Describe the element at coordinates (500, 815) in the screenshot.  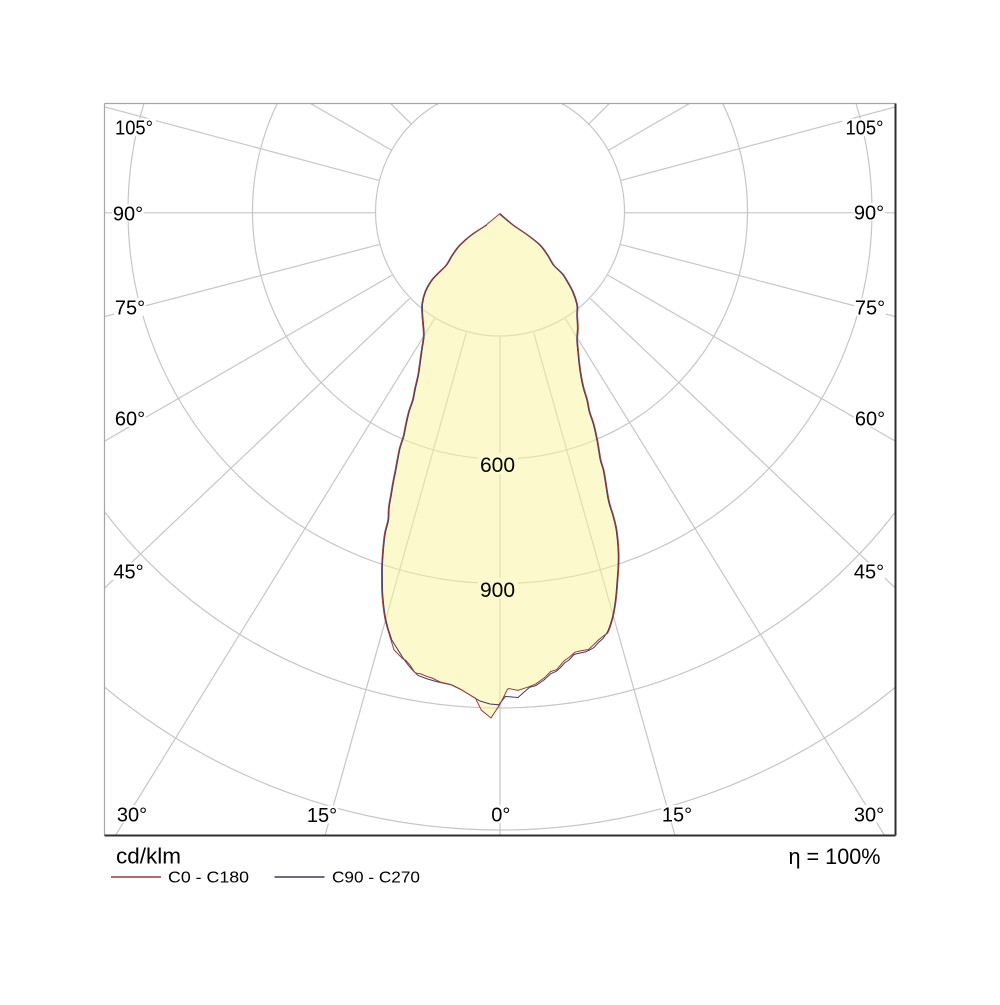
I see `svg-text: 0°` at that location.